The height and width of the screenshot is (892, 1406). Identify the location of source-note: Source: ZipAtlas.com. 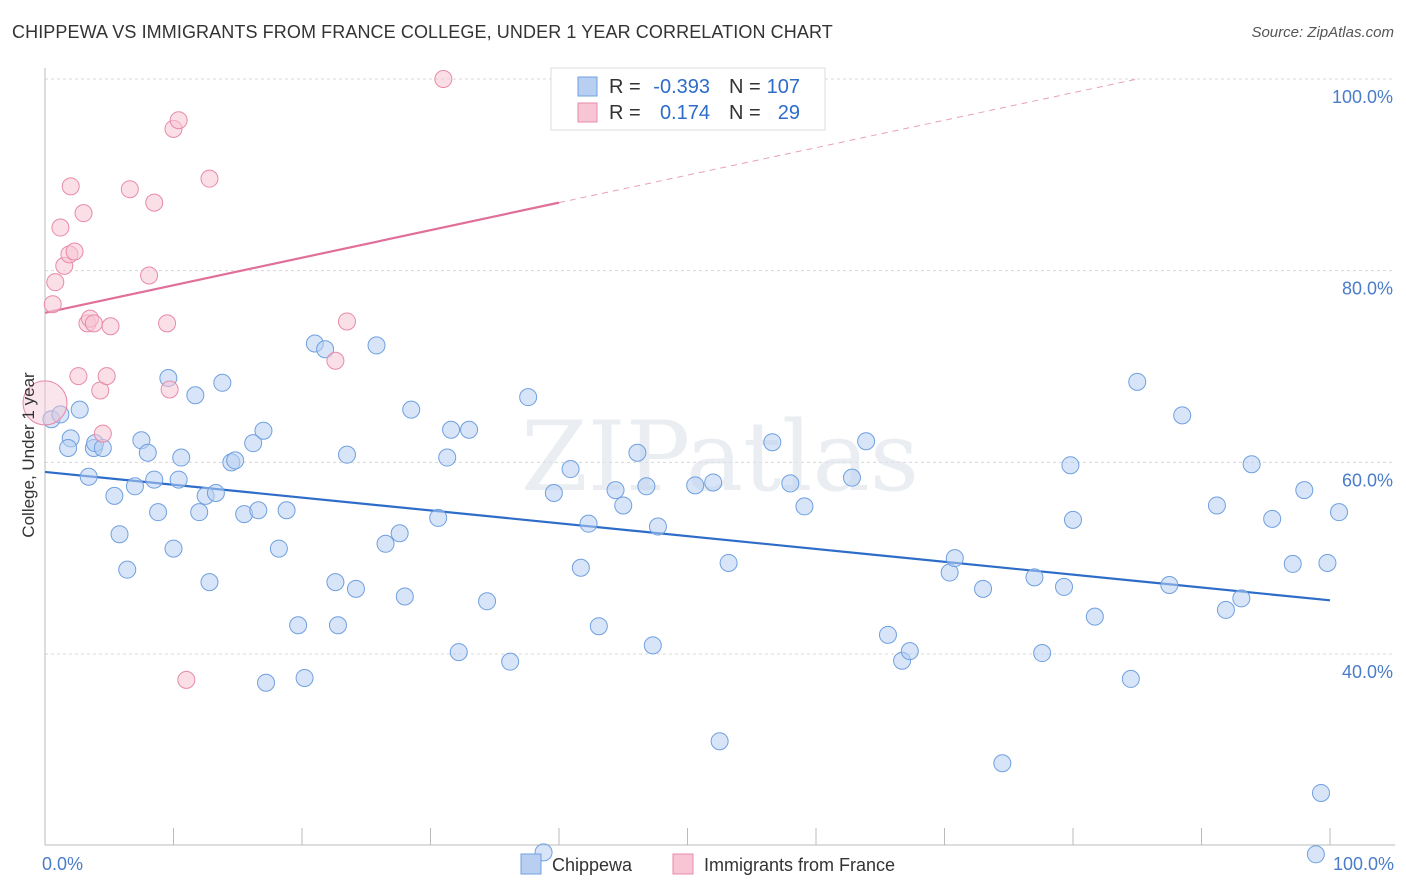
(1322, 32).